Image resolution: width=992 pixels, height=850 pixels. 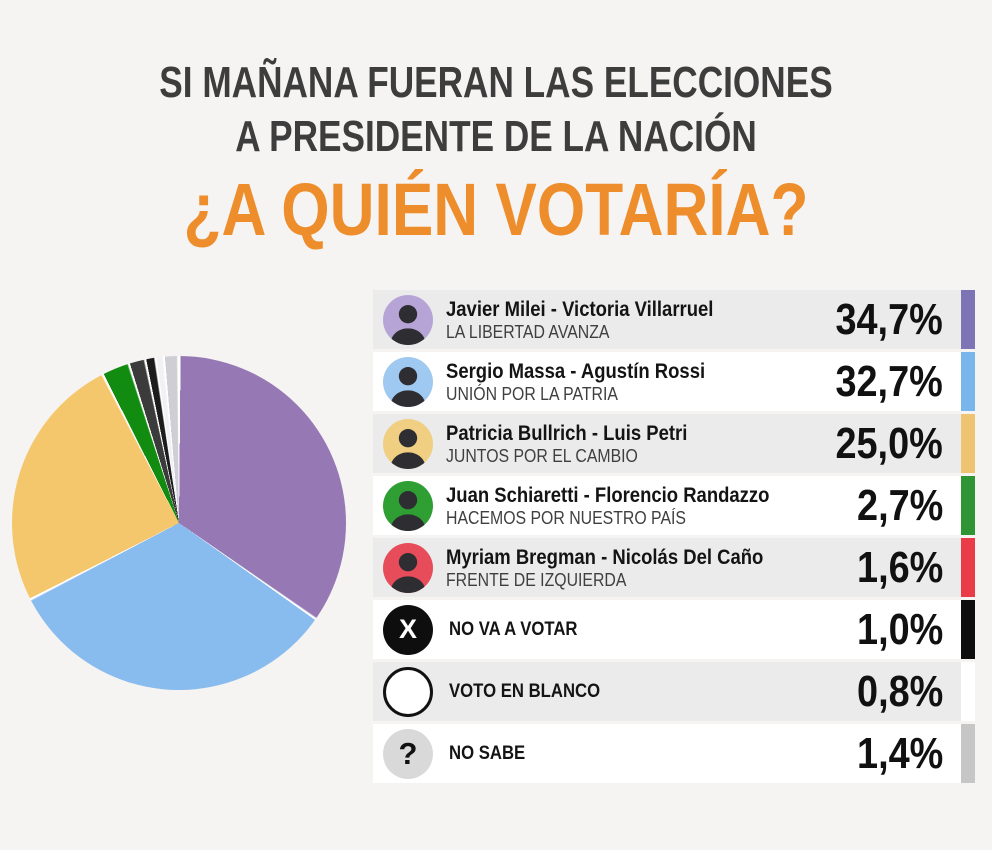 I want to click on vote-percentage: 32,7%, so click(x=889, y=381).